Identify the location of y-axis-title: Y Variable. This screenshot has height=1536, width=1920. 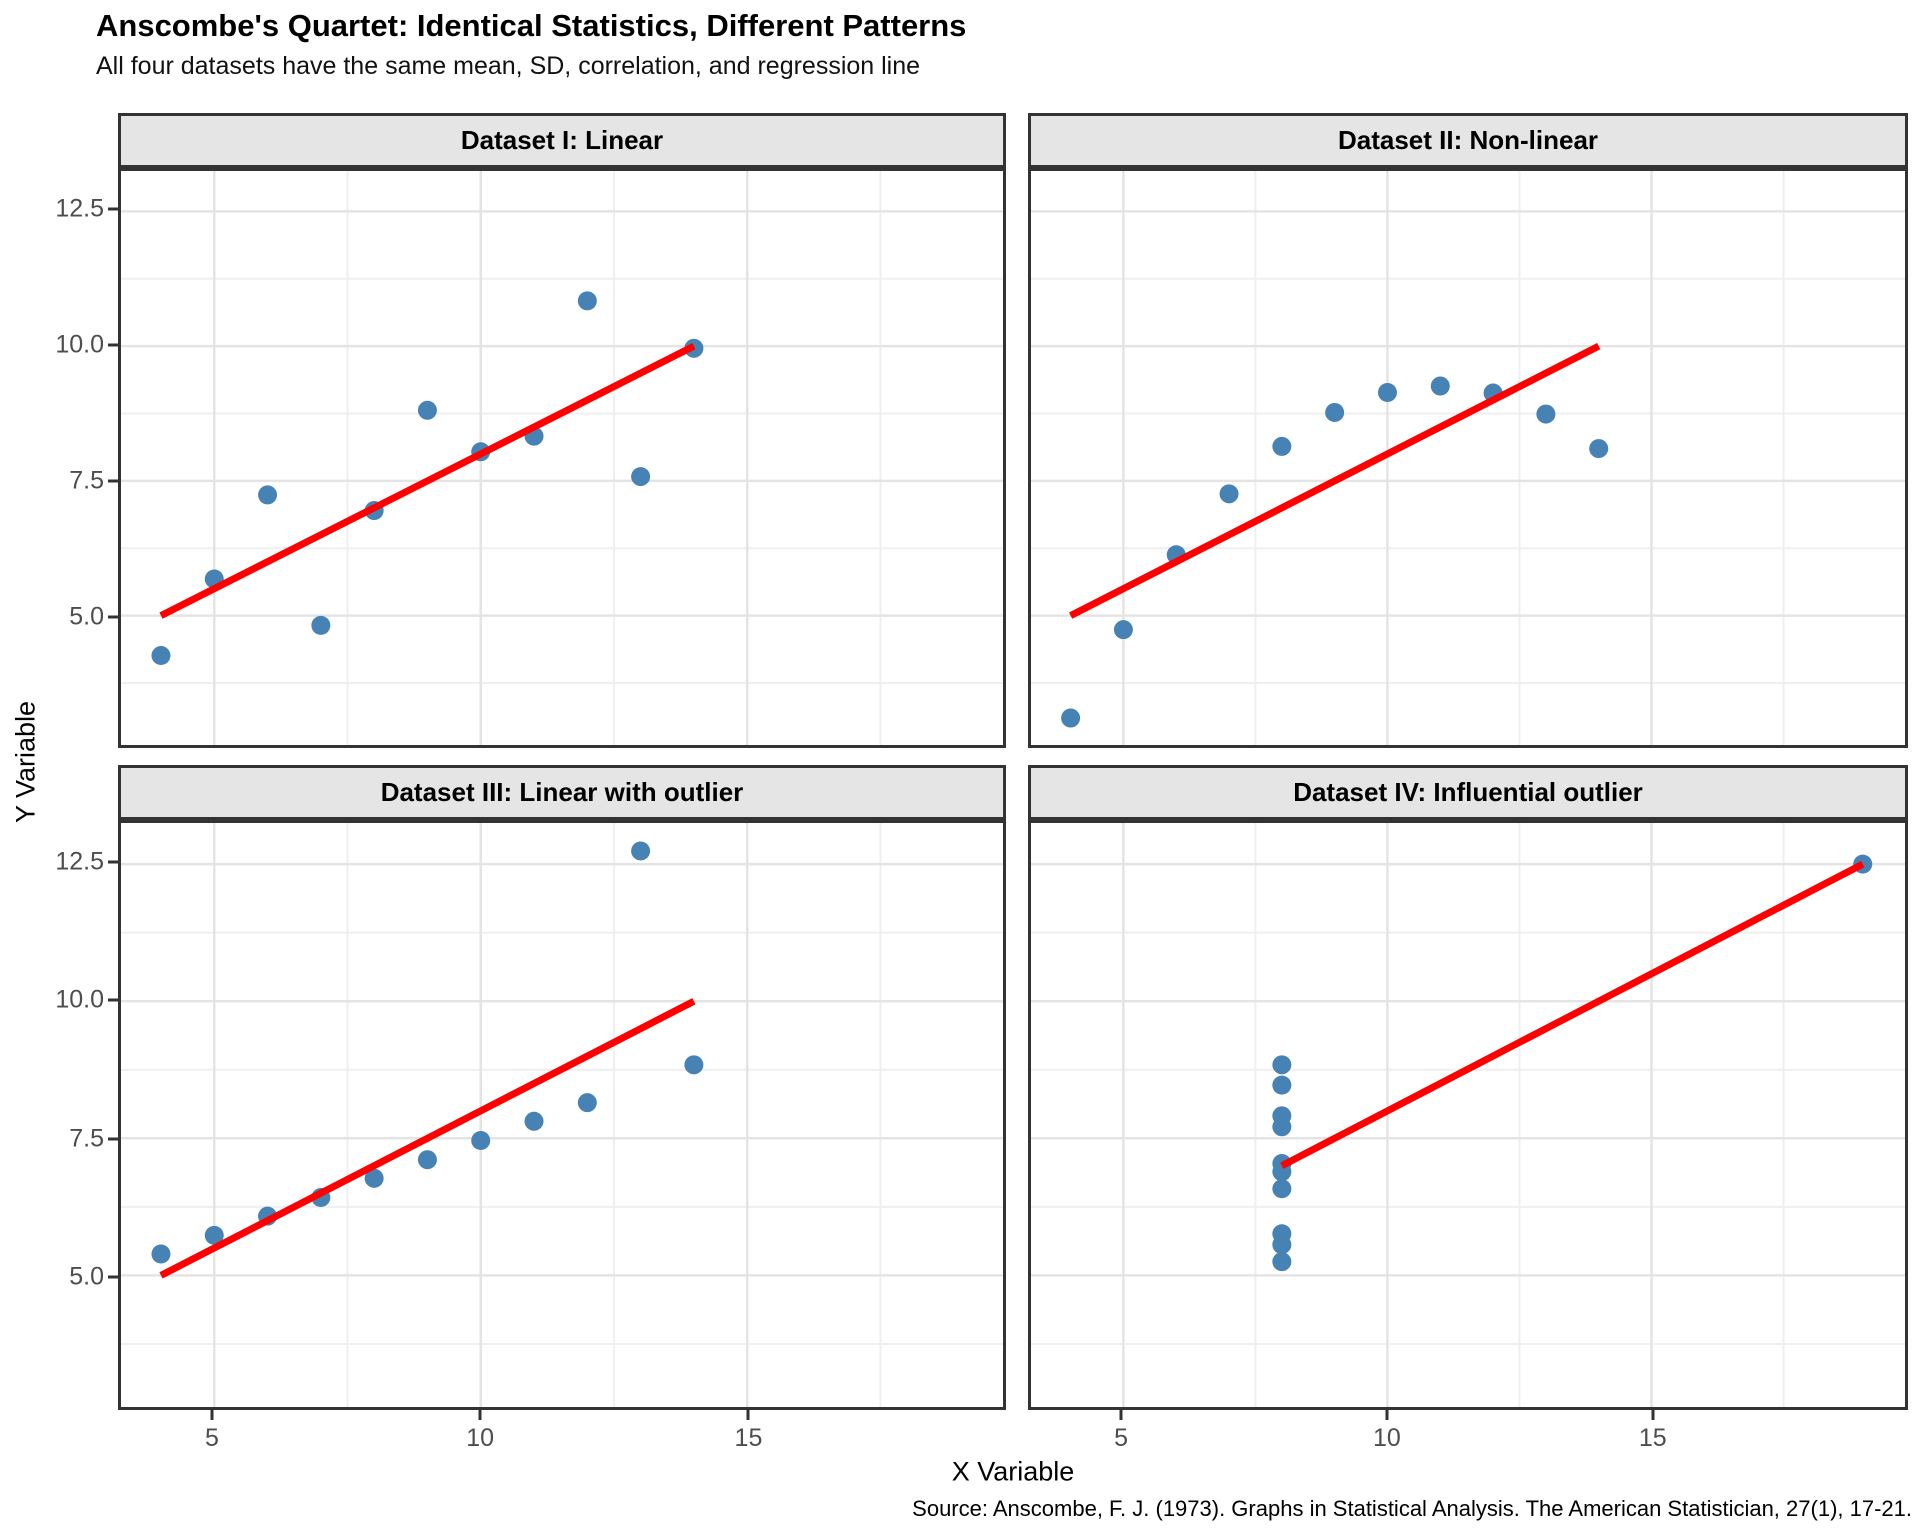
(25, 762).